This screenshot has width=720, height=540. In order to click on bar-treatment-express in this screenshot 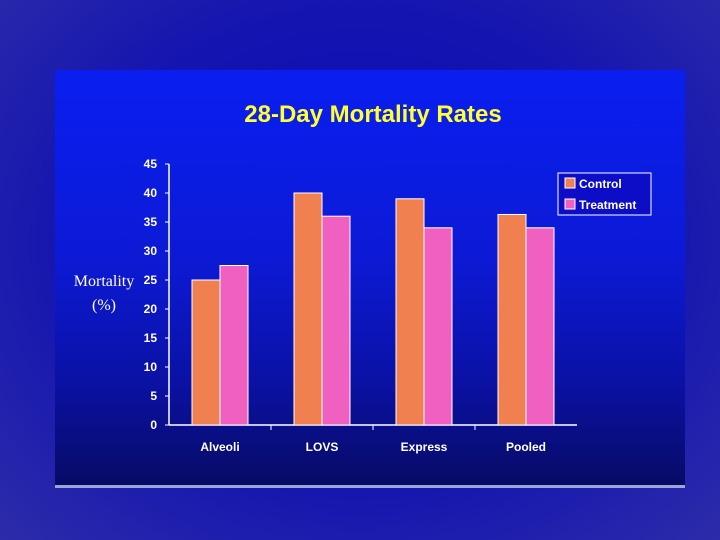, I will do `click(438, 326)`.